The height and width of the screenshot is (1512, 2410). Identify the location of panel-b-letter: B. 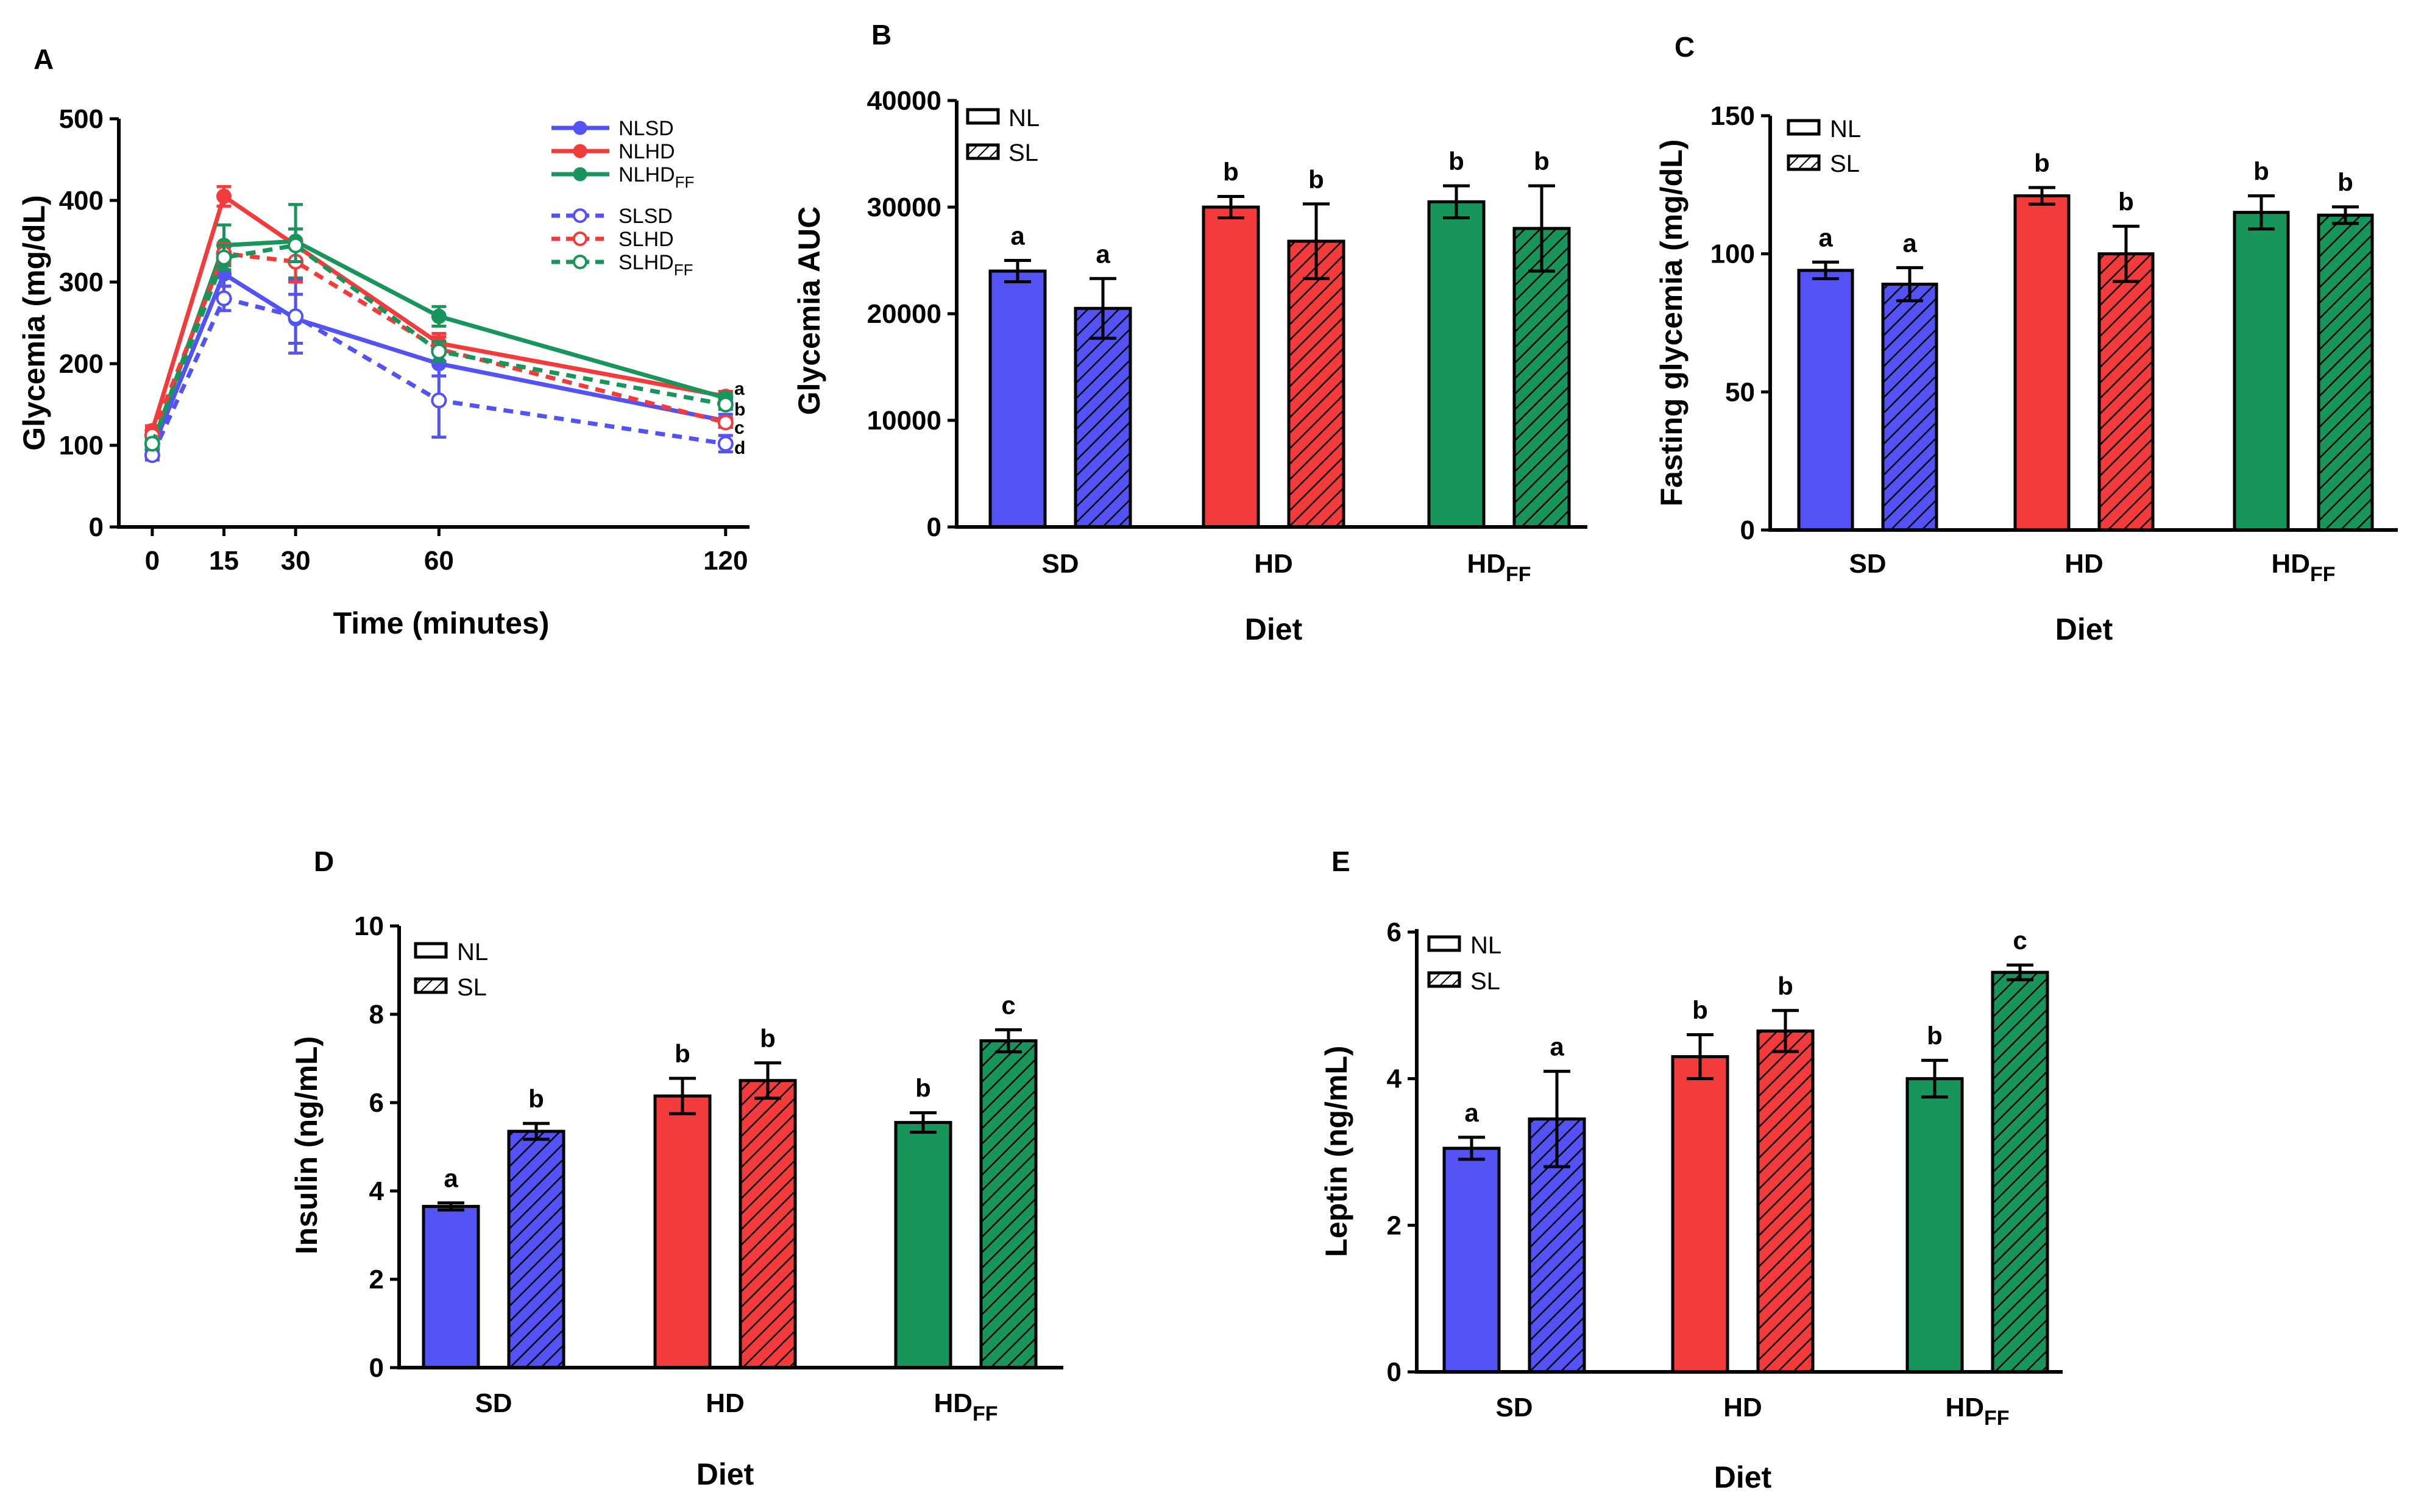
(881, 35).